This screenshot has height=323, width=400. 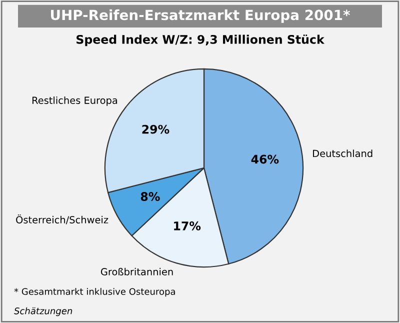 I want to click on data-label: 17%, so click(x=187, y=225).